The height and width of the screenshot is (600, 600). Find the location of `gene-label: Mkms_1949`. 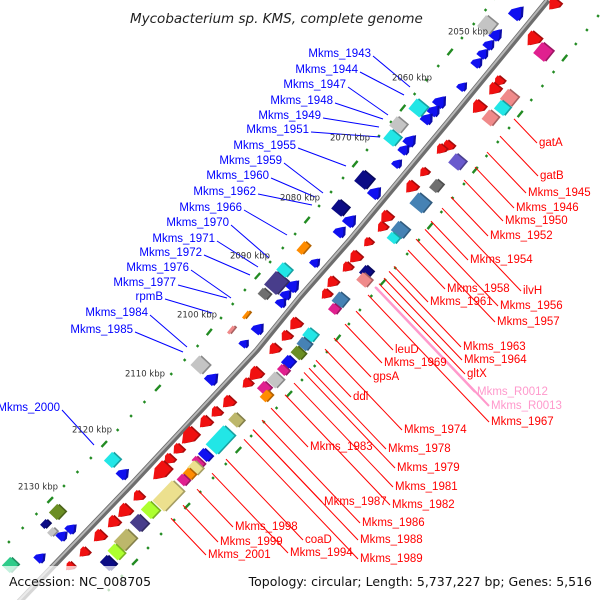

gene-label: Mkms_1949 is located at coordinates (289, 116).